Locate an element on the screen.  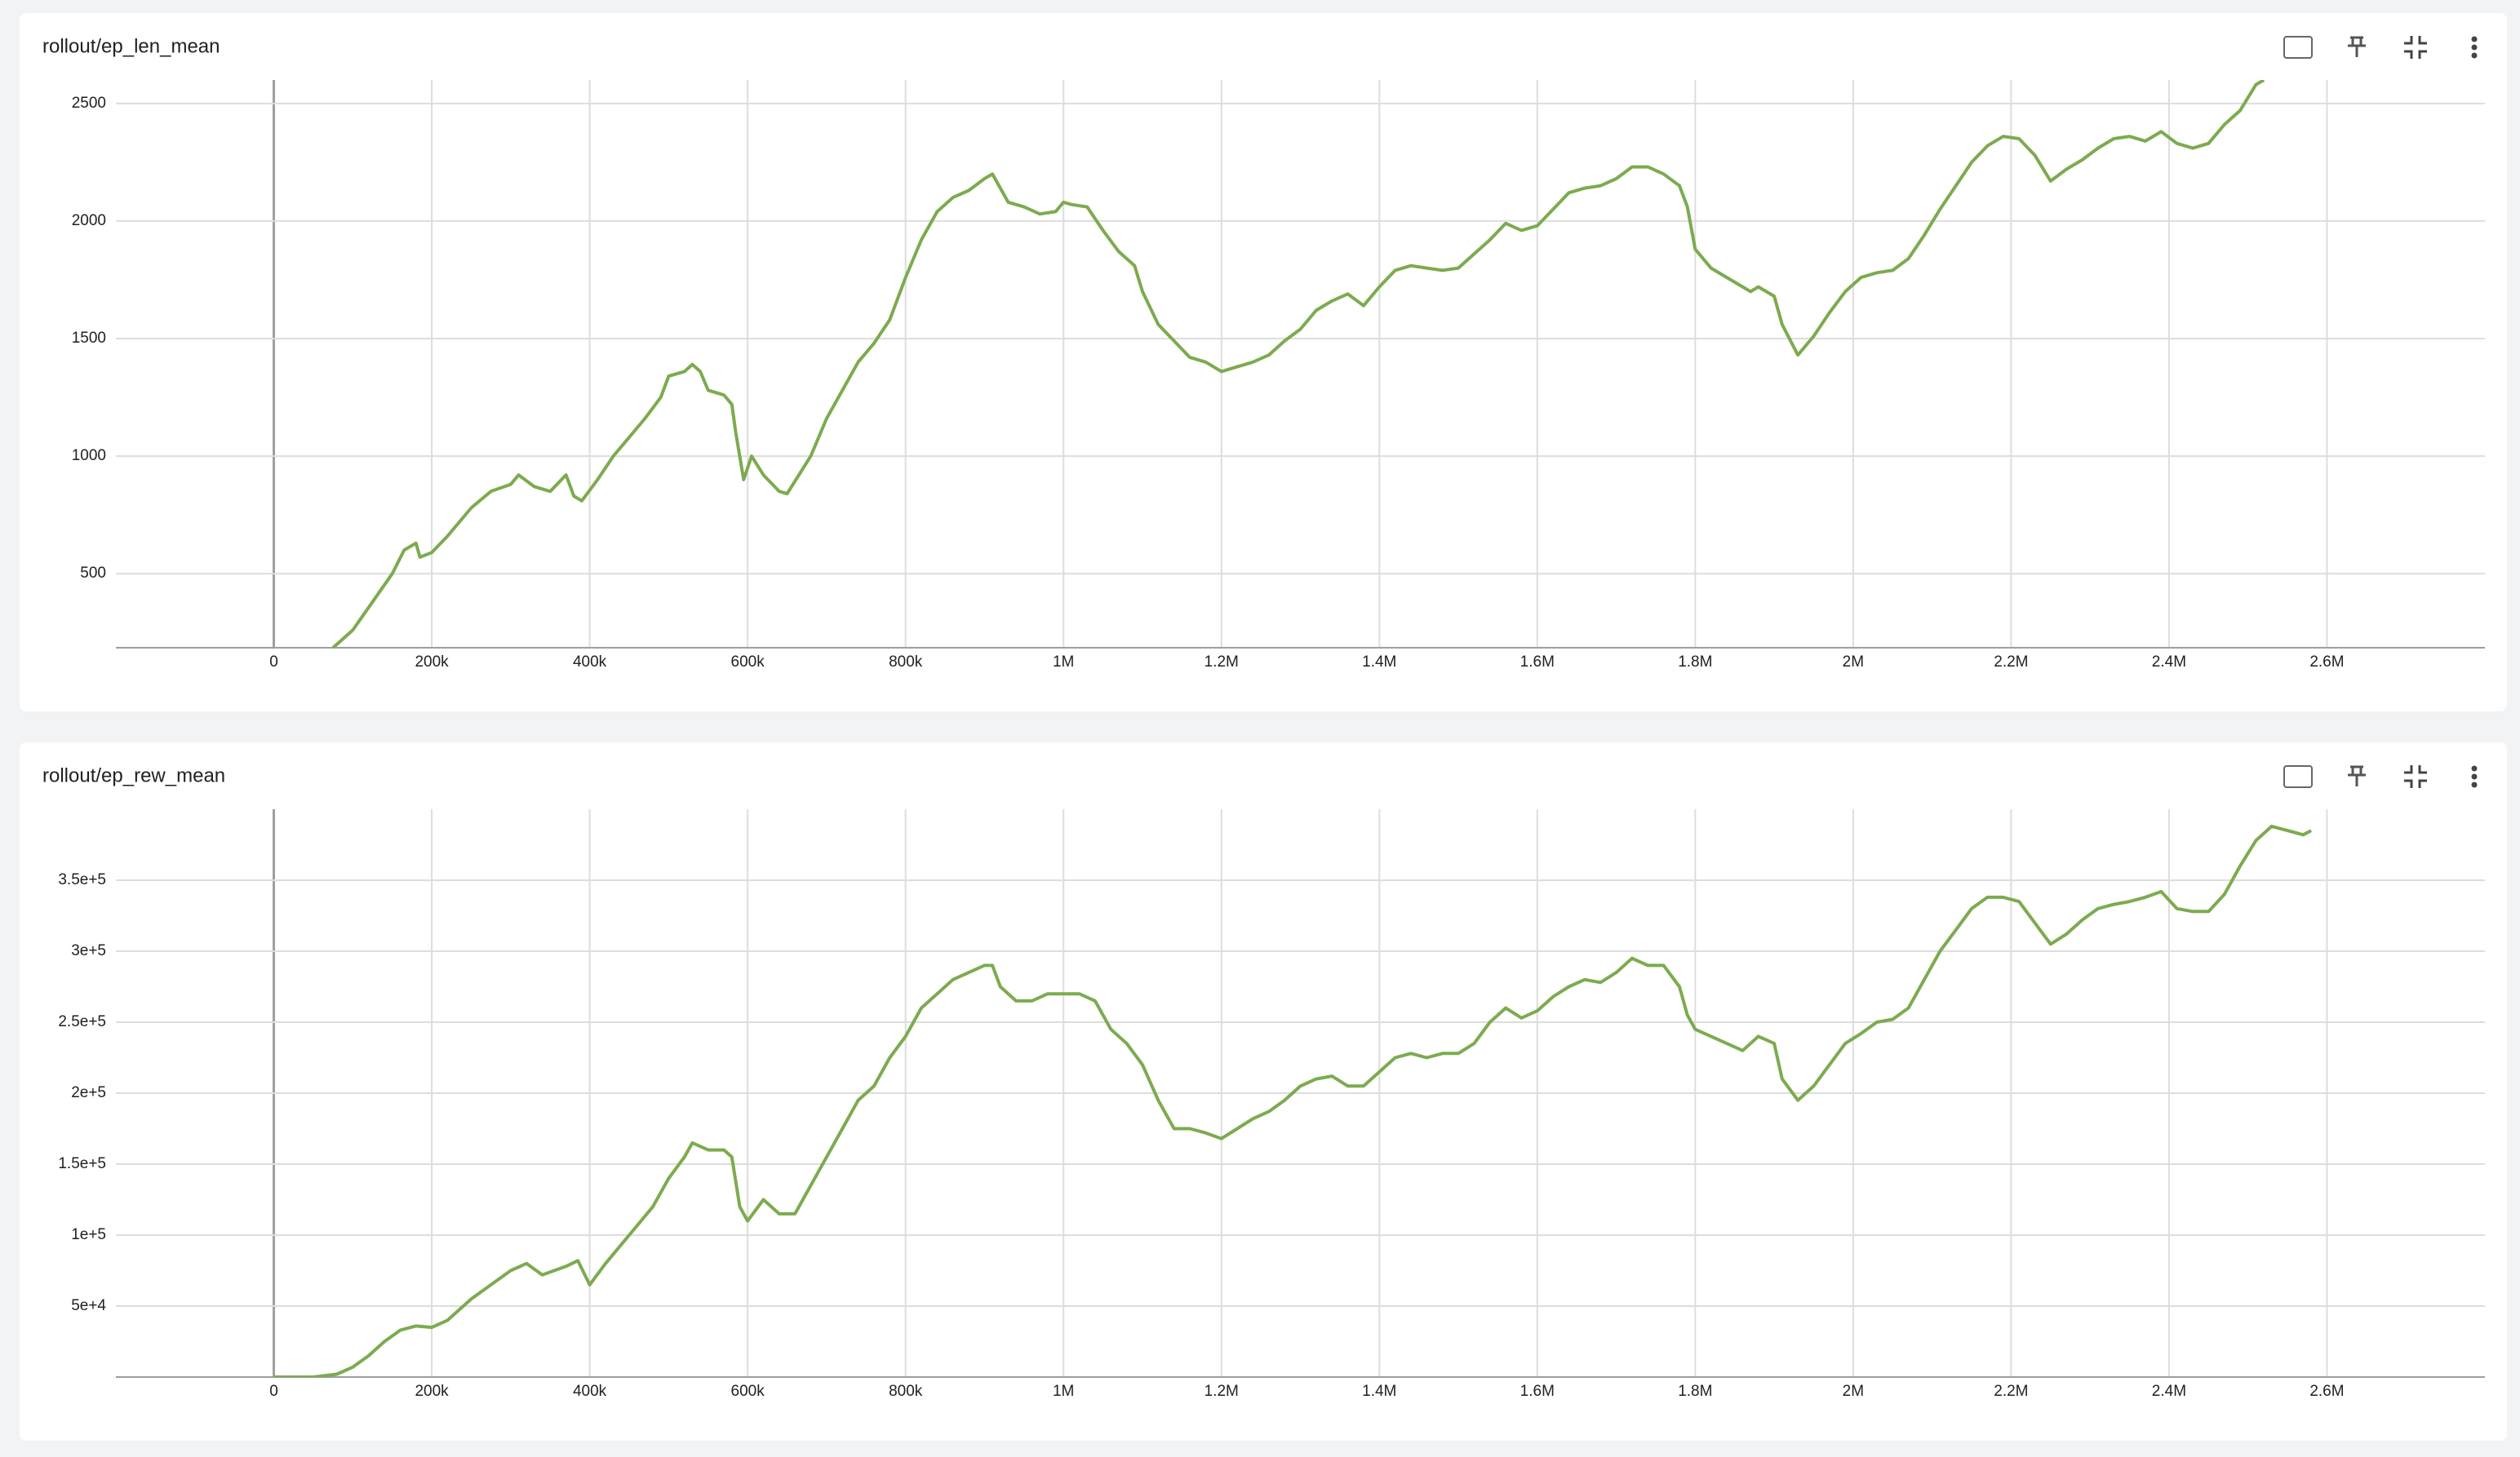
card-title: rollout/ep_rew_mean is located at coordinates (134, 775).